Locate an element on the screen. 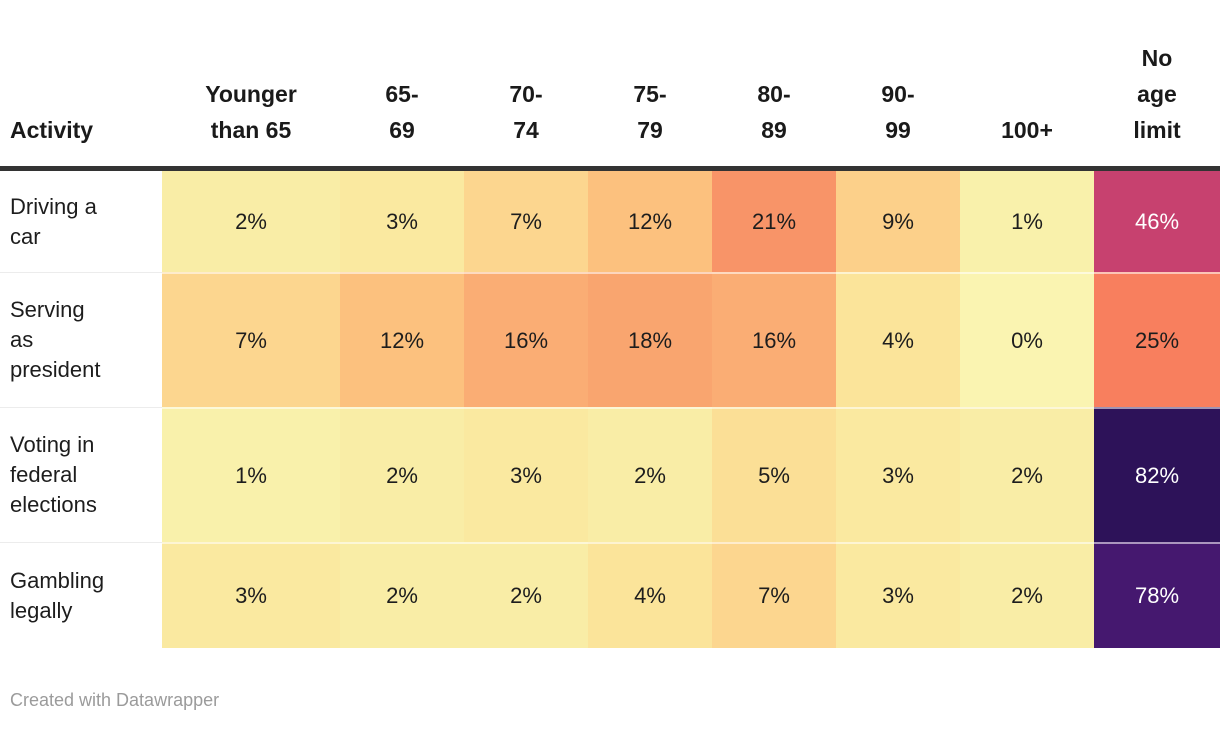 This screenshot has width=1220, height=736. heat-cell: 46% is located at coordinates (1157, 221).